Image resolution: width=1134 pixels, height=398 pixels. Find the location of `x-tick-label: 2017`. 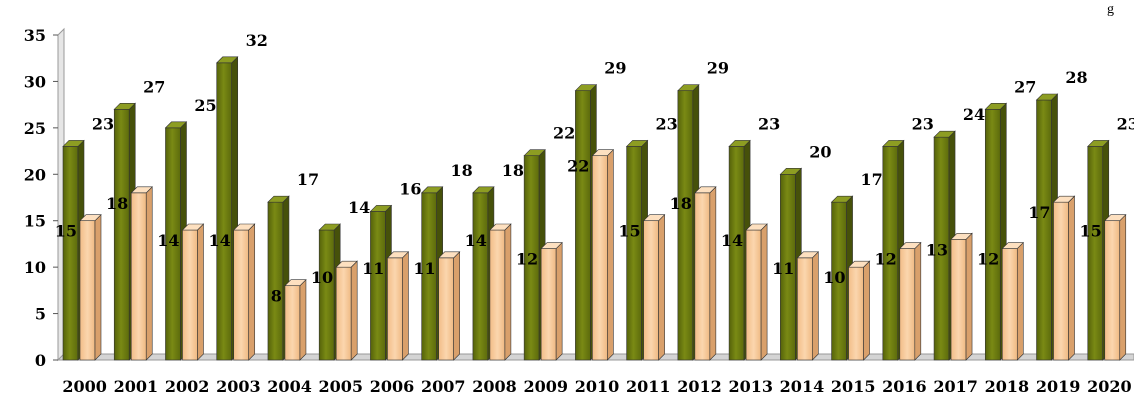

x-tick-label: 2017 is located at coordinates (955, 386).